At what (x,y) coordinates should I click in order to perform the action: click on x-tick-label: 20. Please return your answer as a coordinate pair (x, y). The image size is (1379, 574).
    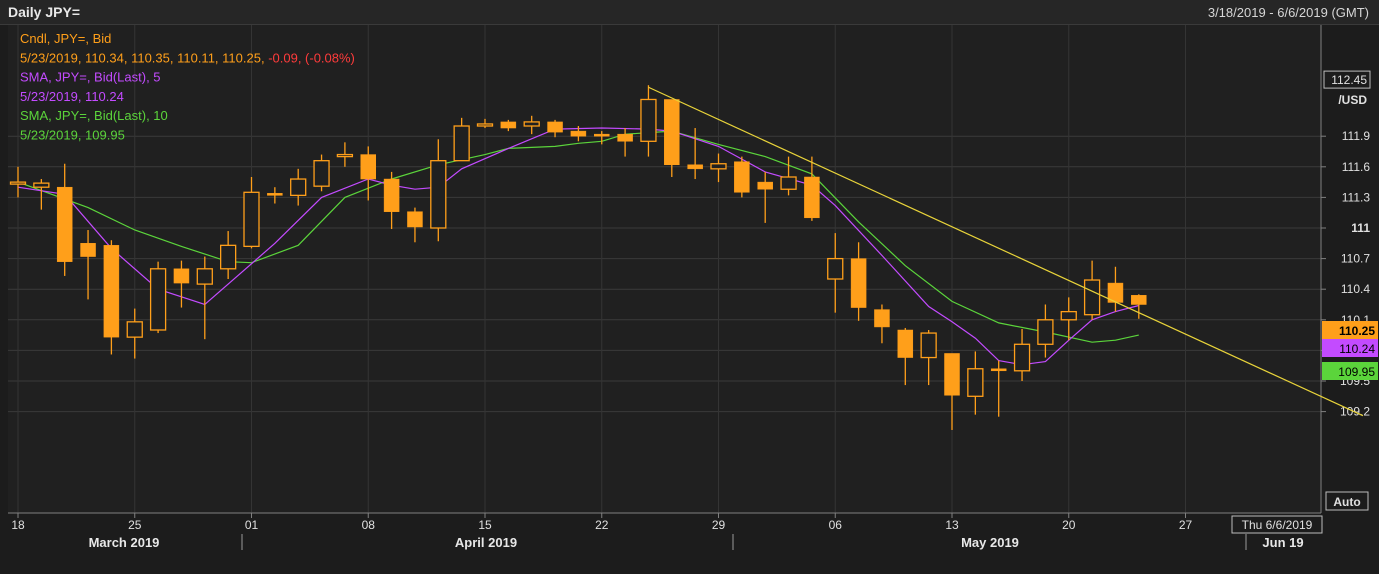
    Looking at the image, I should click on (1069, 525).